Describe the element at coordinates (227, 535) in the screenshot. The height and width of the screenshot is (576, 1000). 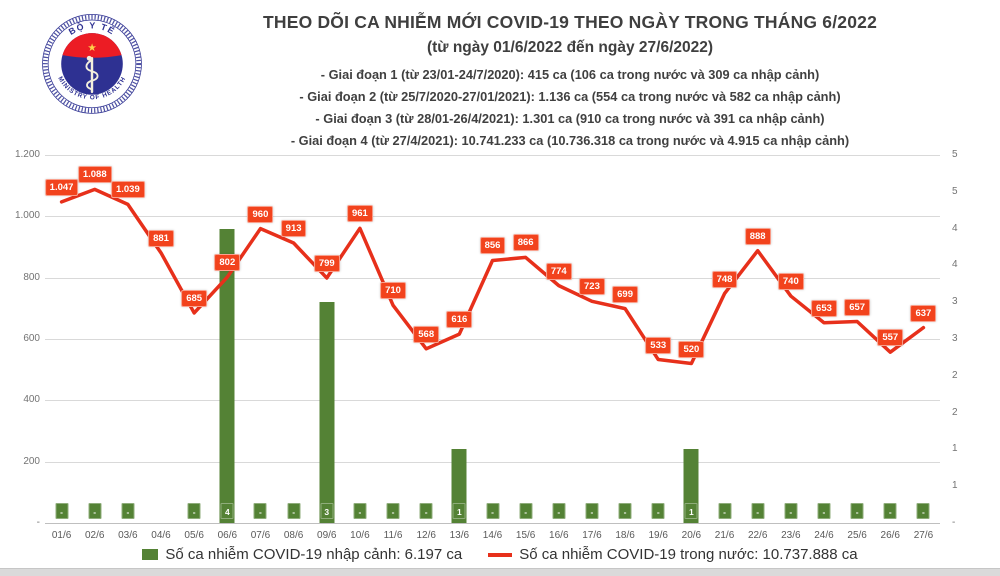
I see `x-axis-date-label: 06/6` at that location.